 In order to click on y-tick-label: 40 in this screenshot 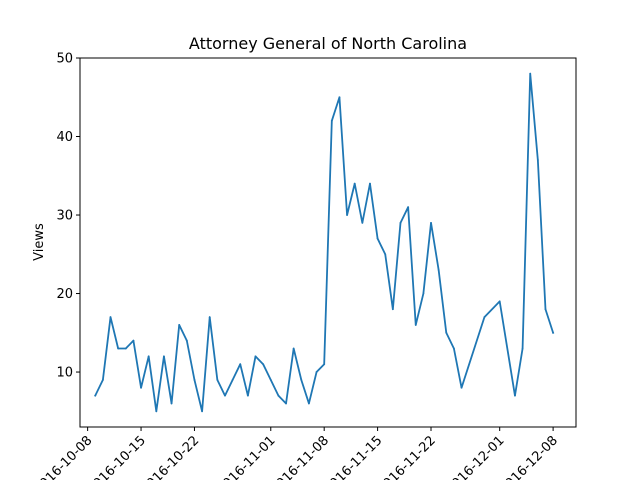, I will do `click(64, 137)`.